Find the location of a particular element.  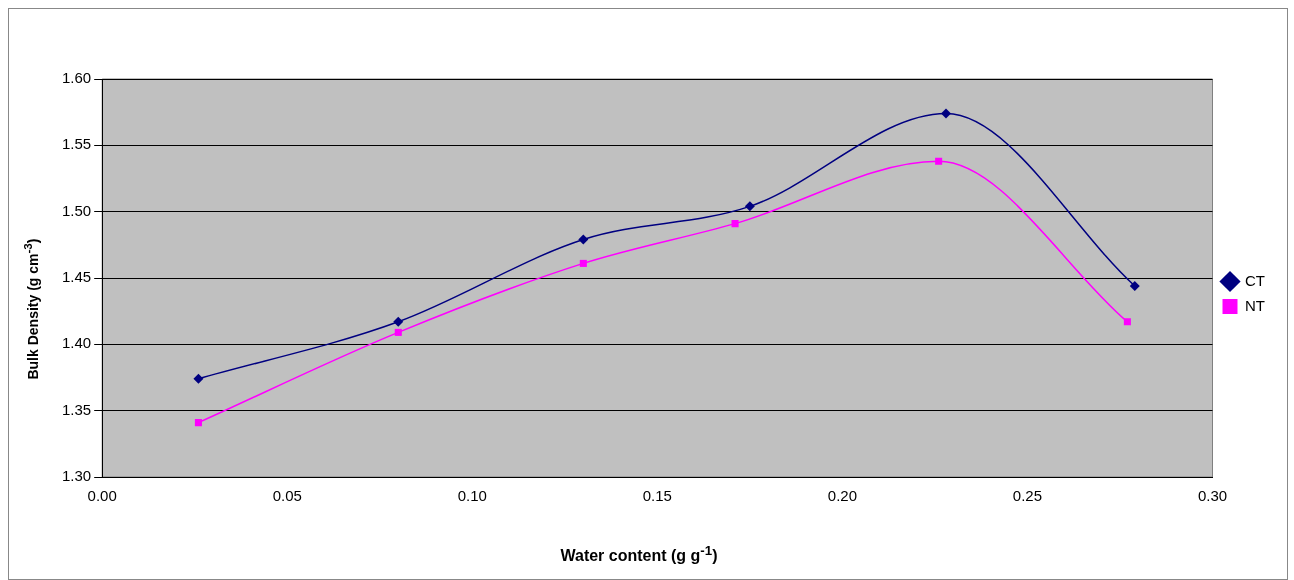

legend-label: NT is located at coordinates (1255, 305).